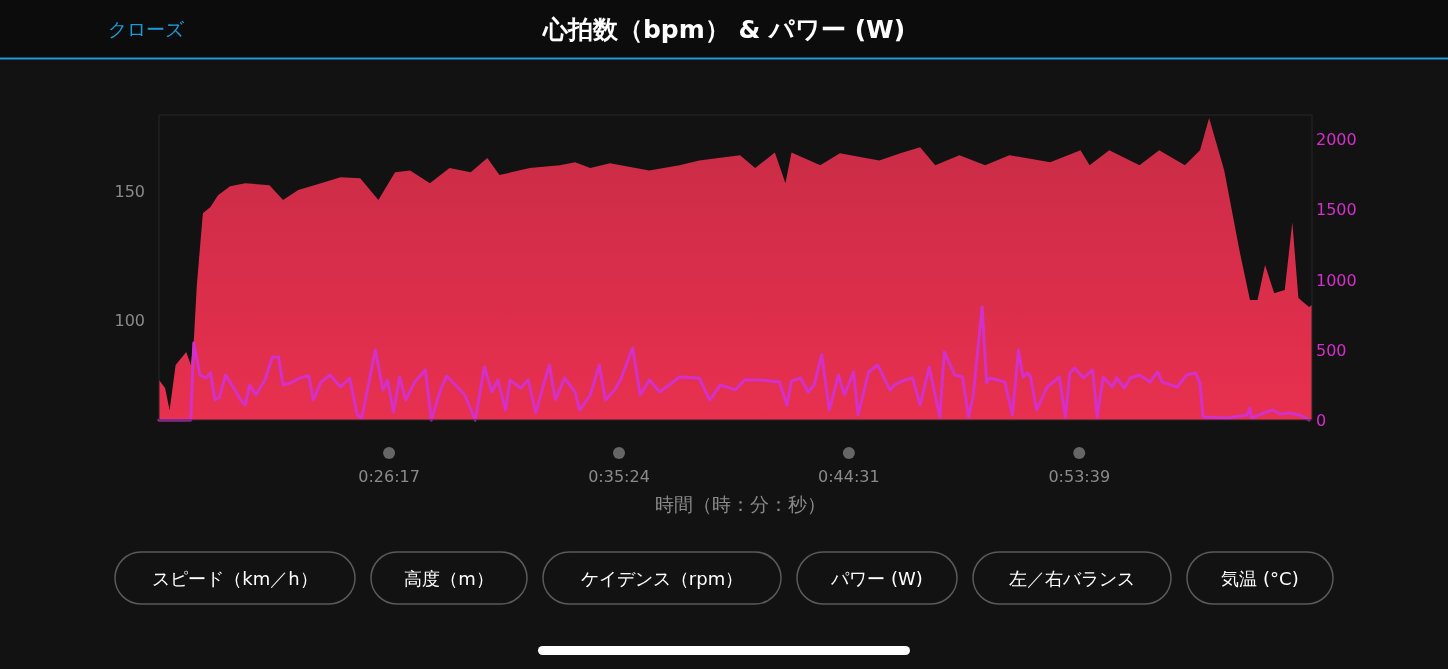 The width and height of the screenshot is (1448, 669). What do you see at coordinates (1079, 476) in the screenshot?
I see `x-tick-label: 0:53:39` at bounding box center [1079, 476].